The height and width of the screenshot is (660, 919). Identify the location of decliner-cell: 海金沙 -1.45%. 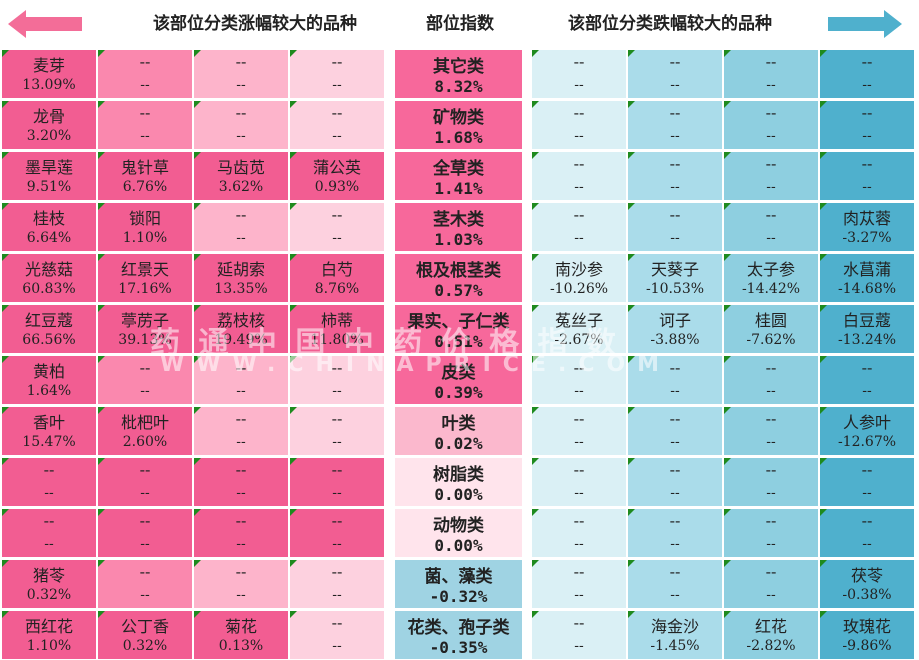
(675, 635).